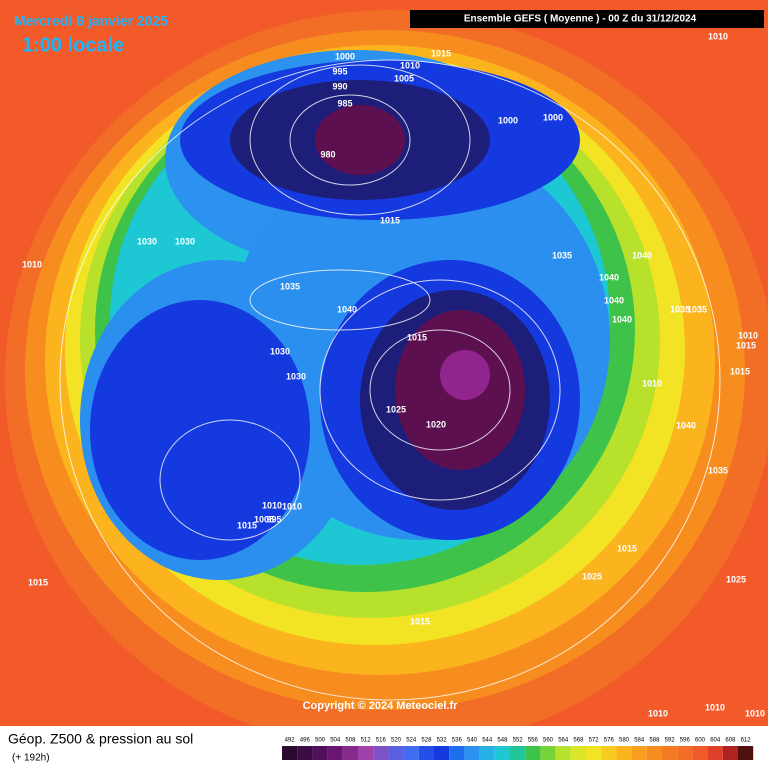  What do you see at coordinates (442, 741) in the screenshot?
I see `scale-label: 532` at bounding box center [442, 741].